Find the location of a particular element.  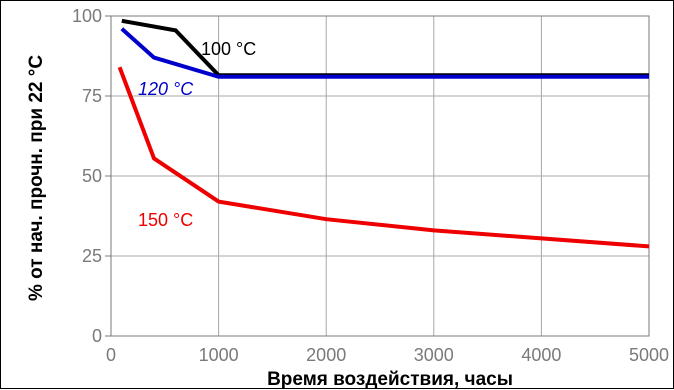

x-axis-title: Время воздействия, часы is located at coordinates (390, 379).